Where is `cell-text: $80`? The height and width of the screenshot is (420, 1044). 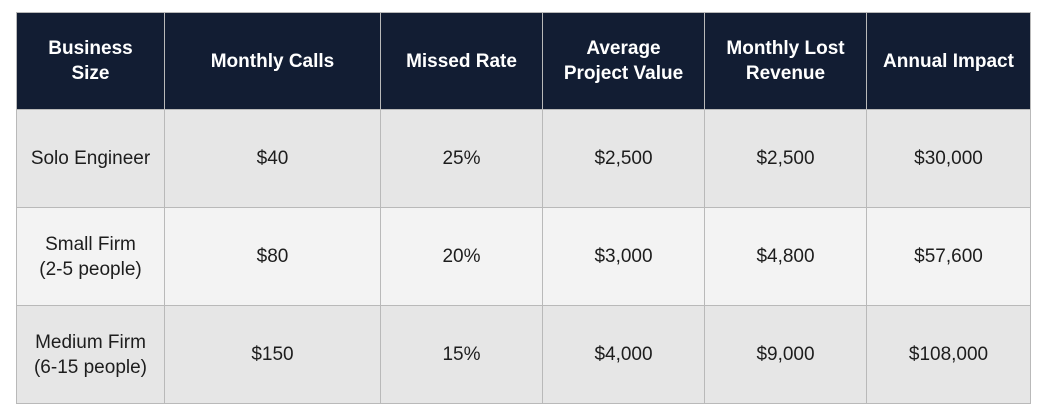
cell-text: $80 is located at coordinates (272, 256).